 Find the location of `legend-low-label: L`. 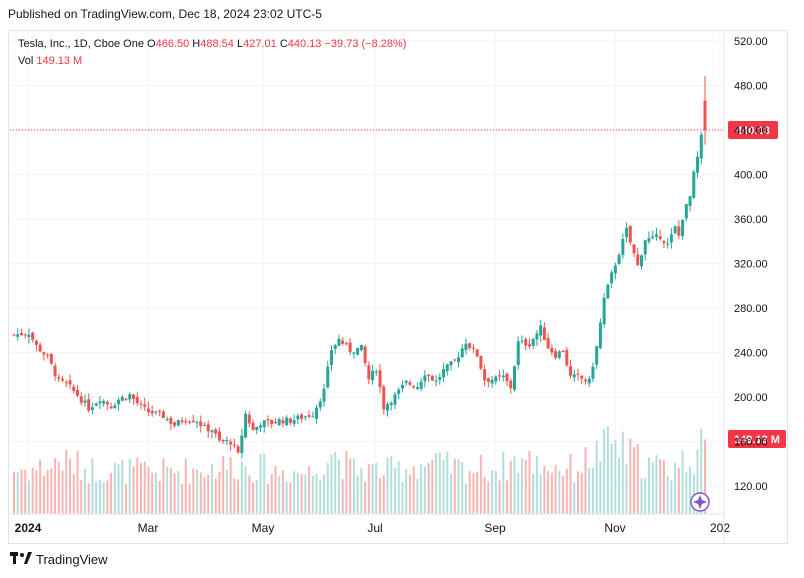

legend-low-label: L is located at coordinates (240, 44).